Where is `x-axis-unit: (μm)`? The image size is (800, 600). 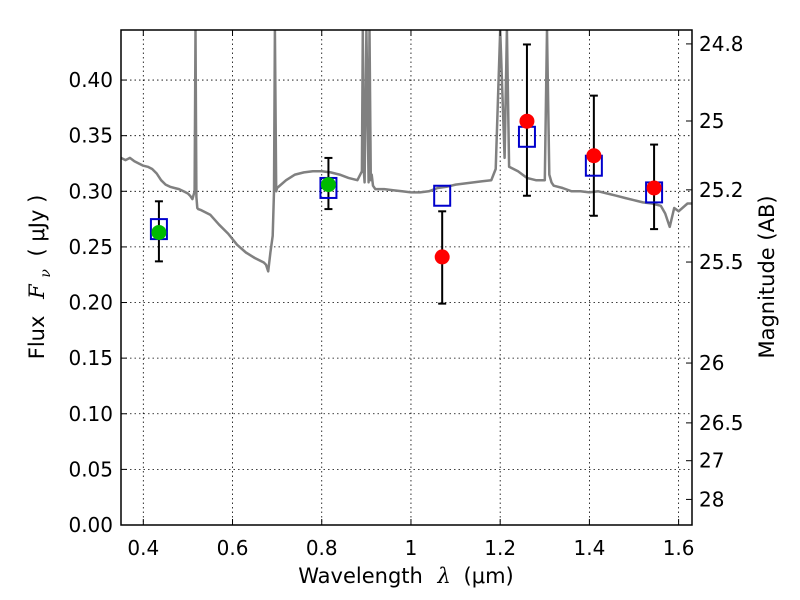 x-axis-unit: (μm) is located at coordinates (489, 576).